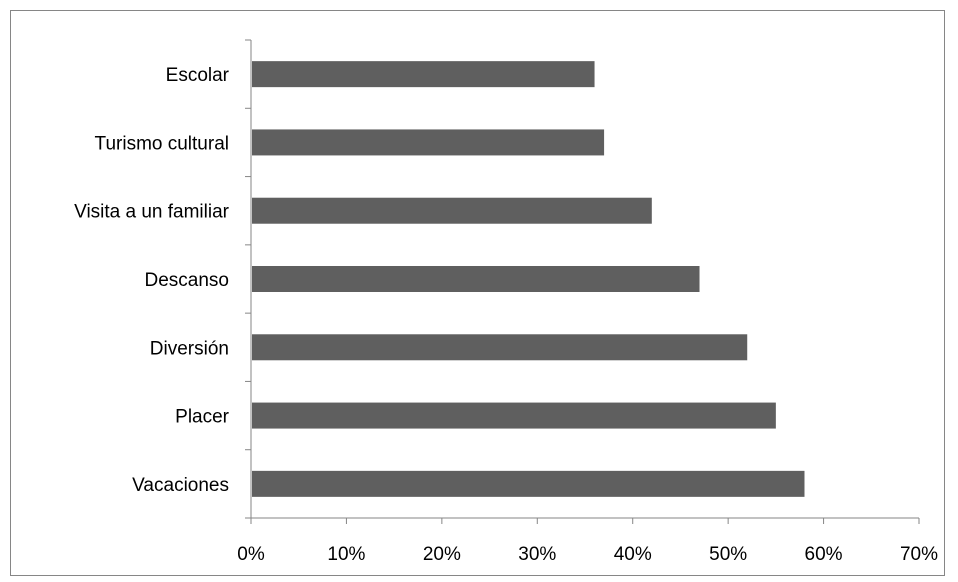  I want to click on x-tick-label: 10%, so click(346, 554).